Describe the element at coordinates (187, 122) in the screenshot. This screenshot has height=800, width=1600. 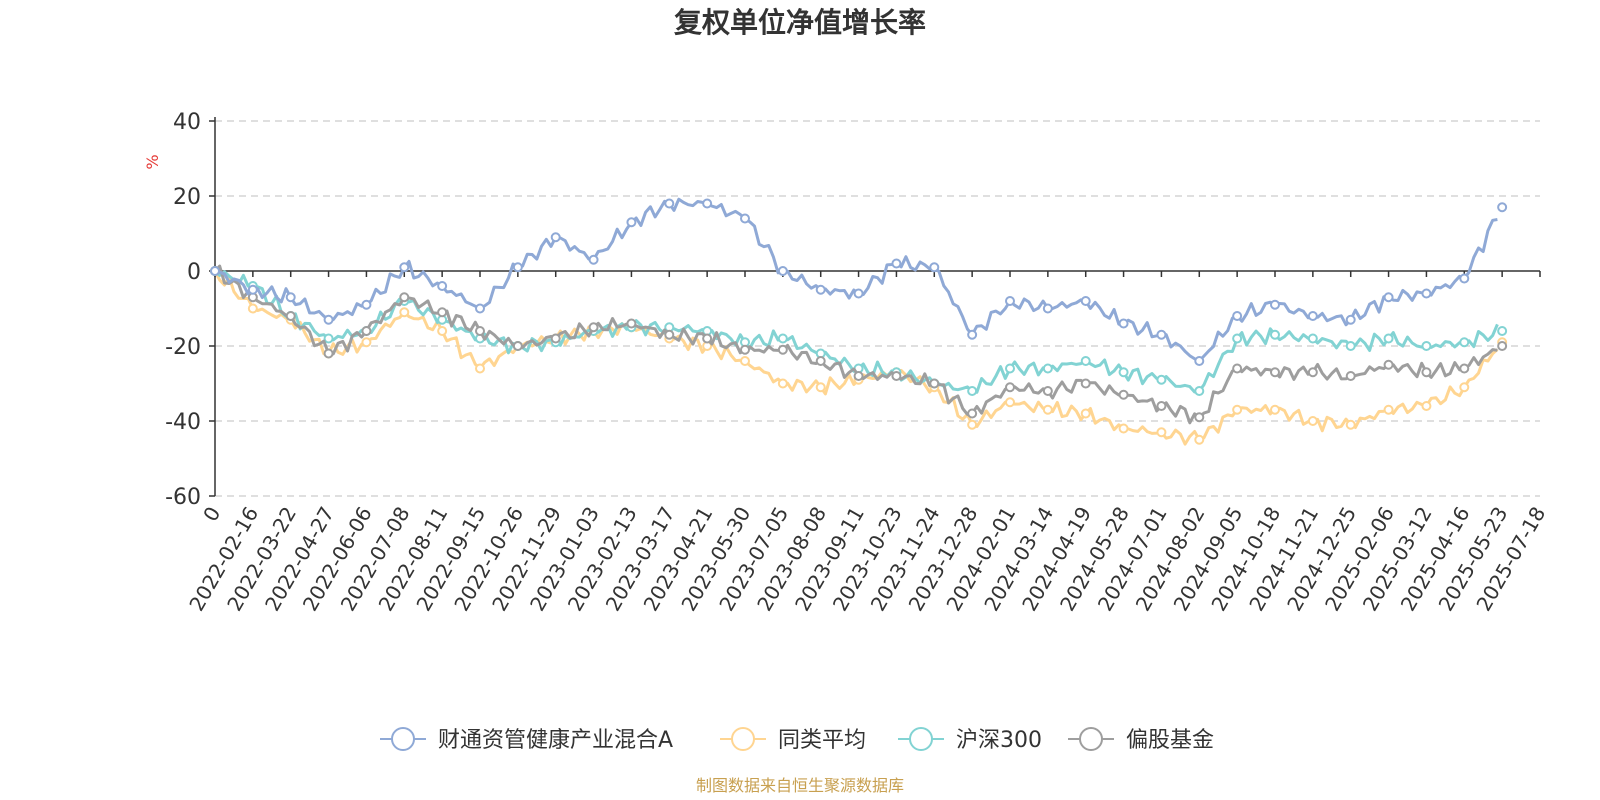
I see `y-tick-label: 40` at that location.